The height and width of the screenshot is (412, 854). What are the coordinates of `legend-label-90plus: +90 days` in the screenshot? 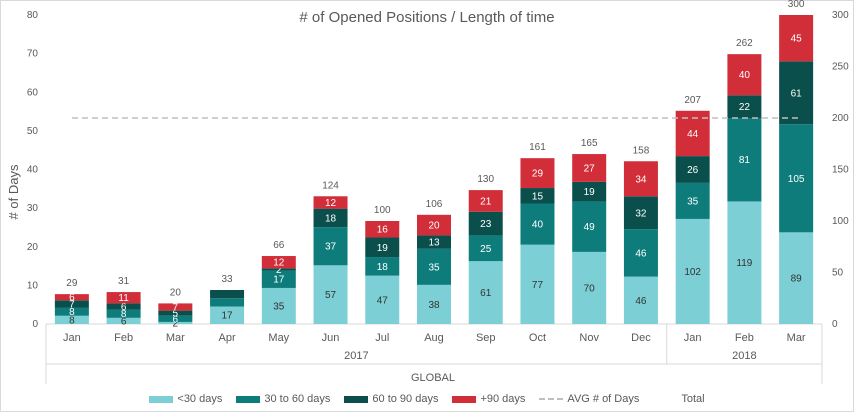 It's located at (503, 399).